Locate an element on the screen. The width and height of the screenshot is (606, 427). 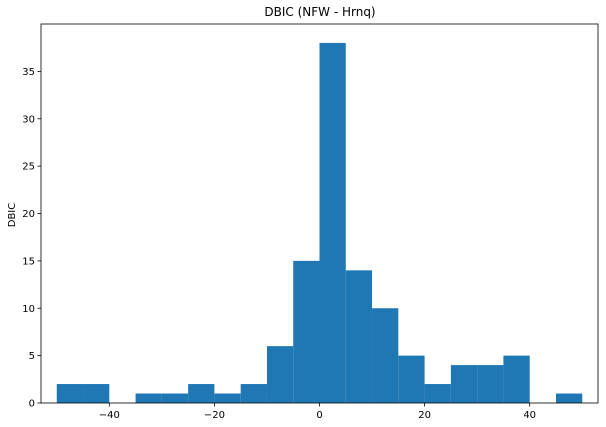
x-tick-label: −40 is located at coordinates (109, 415).